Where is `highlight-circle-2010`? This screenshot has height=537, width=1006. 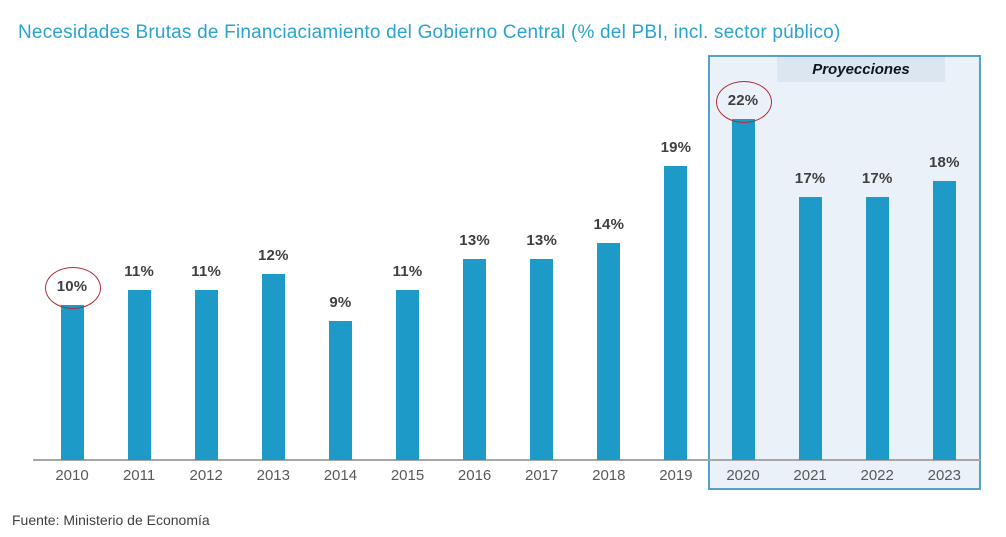 highlight-circle-2010 is located at coordinates (73, 288).